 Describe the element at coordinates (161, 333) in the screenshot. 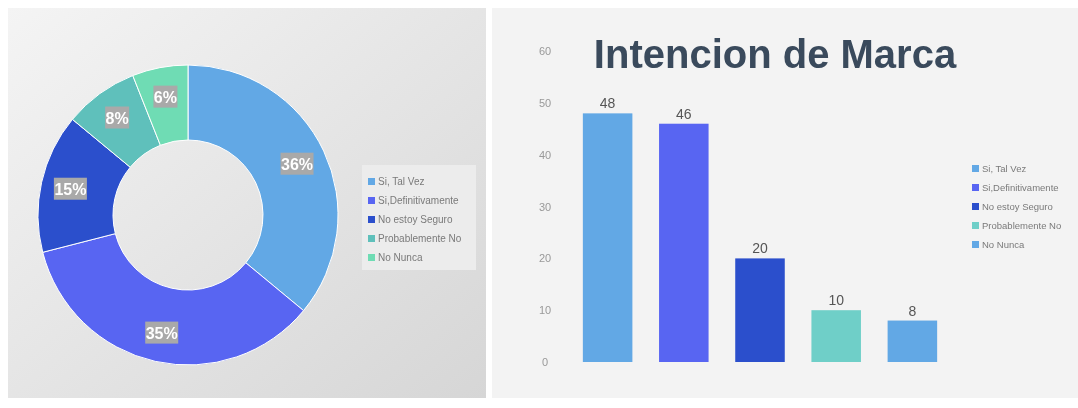

I see `data-label: 35%` at that location.